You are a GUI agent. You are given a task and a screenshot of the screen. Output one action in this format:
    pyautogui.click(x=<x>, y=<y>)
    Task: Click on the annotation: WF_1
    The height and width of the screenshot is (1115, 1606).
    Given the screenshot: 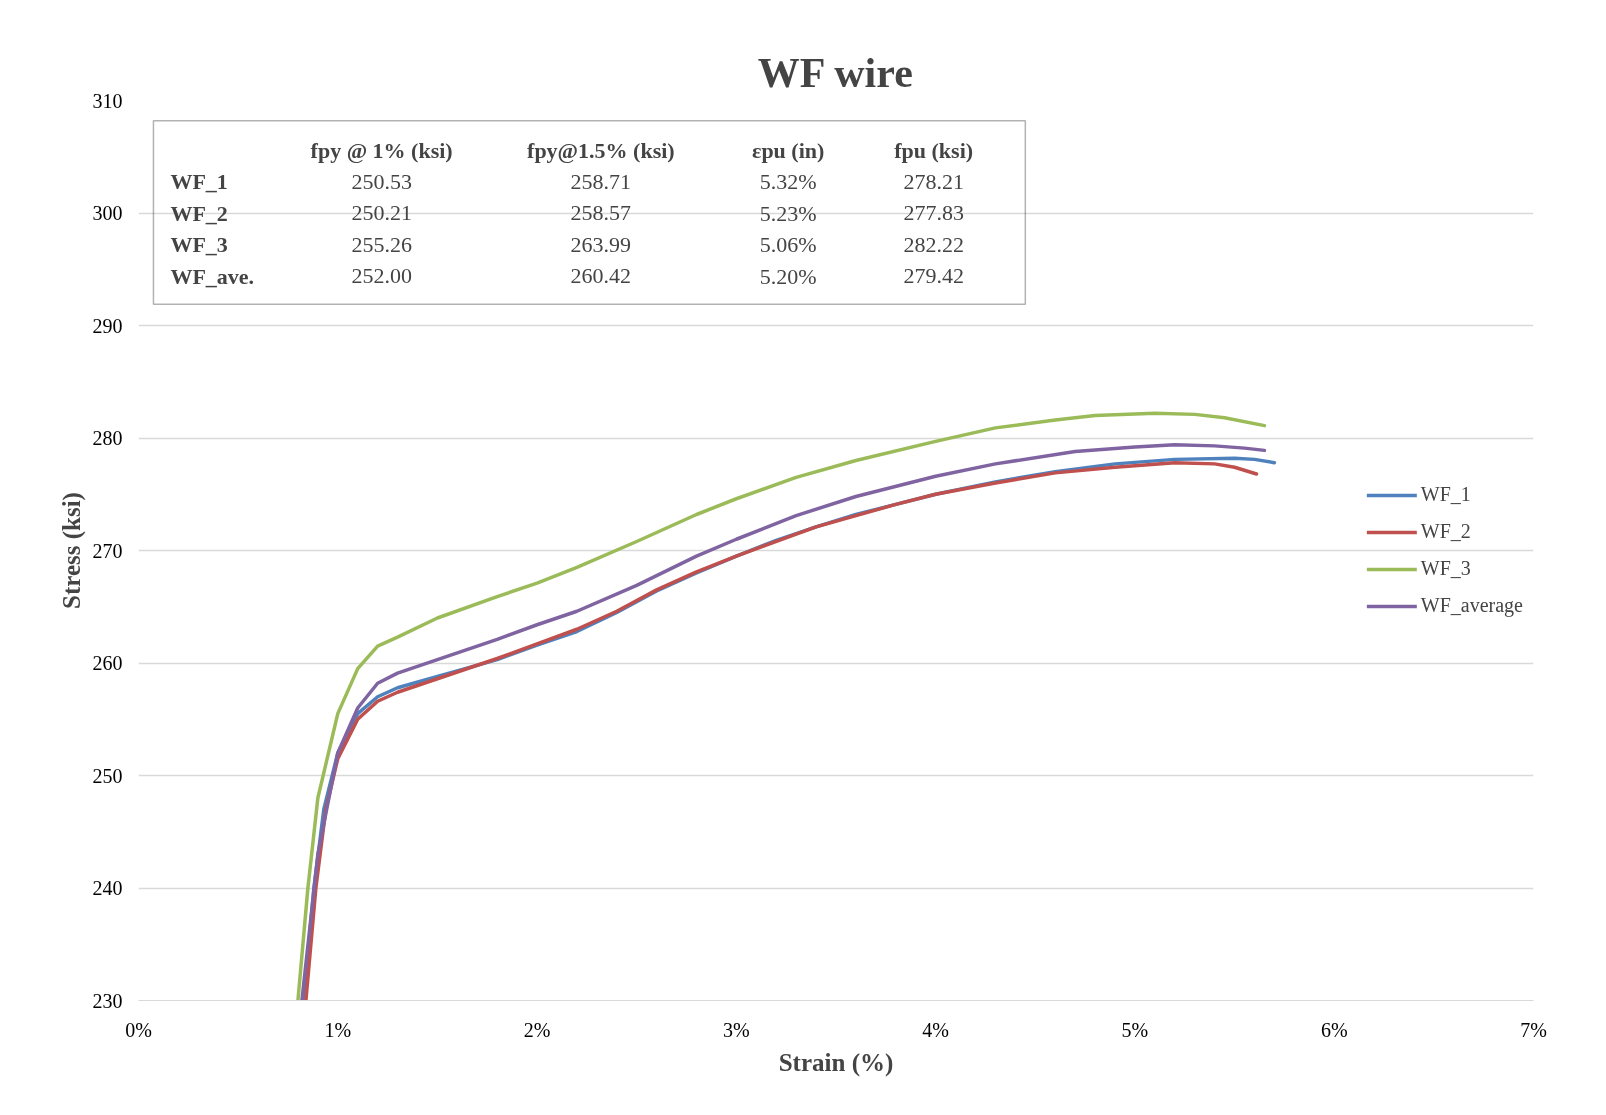 What is the action you would take?
    pyautogui.click(x=199, y=181)
    